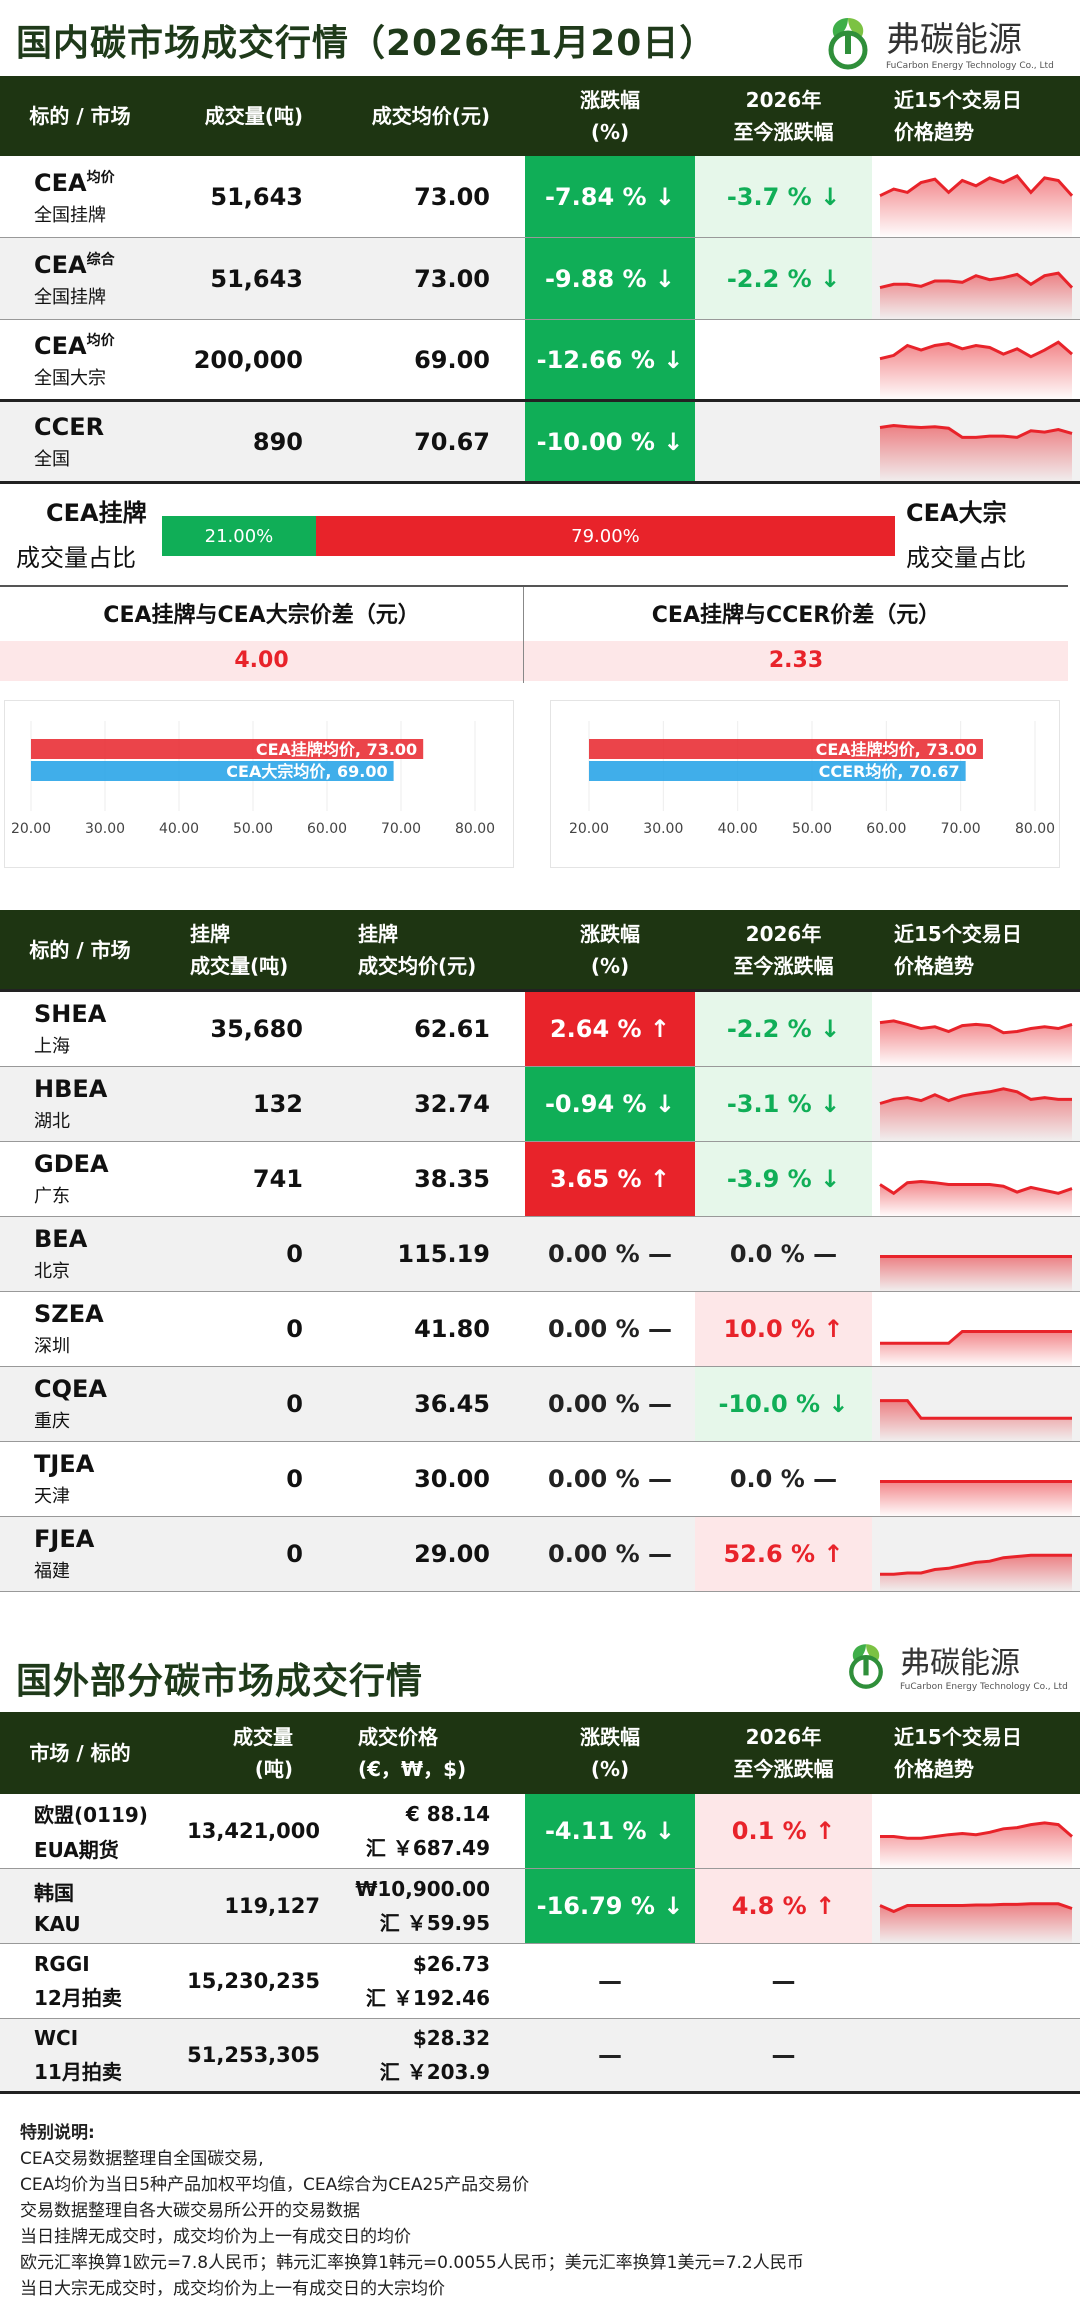 The image size is (1080, 2323). I want to click on table-row: WCI 11月拍卖 51,253,305 $28.32 汇 ￥203.9 — —, so click(540, 2056).